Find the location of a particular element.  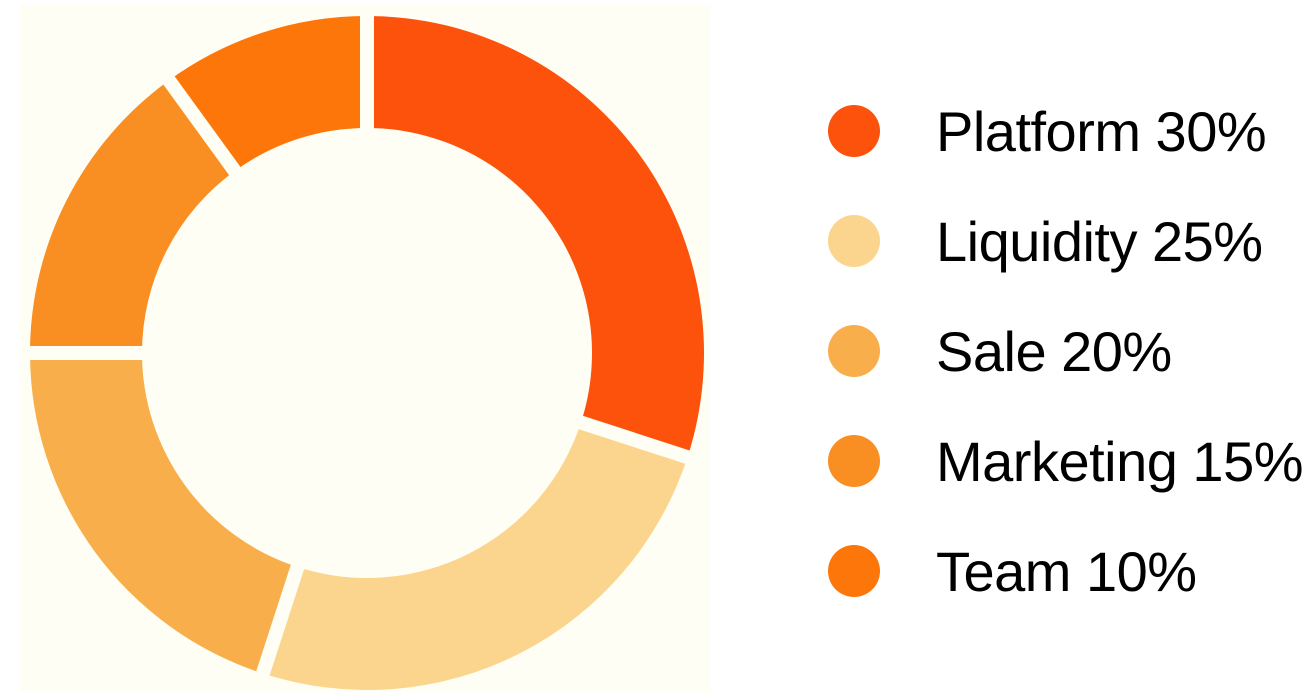

legend-label: Sale 20% is located at coordinates (1054, 351).